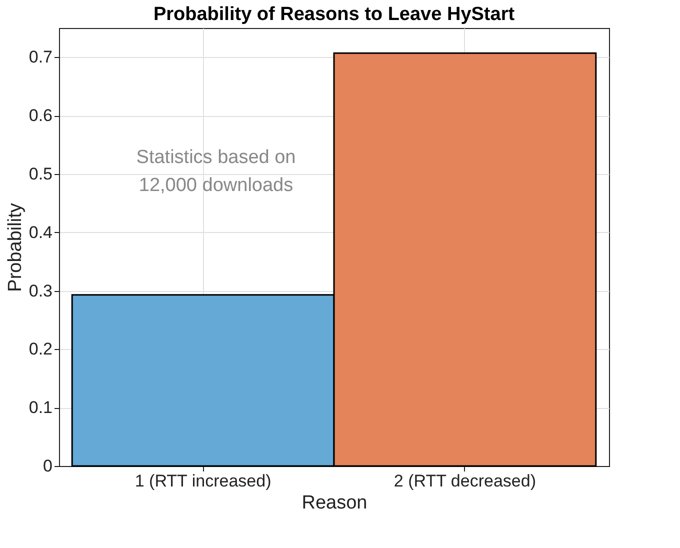  Describe the element at coordinates (40, 349) in the screenshot. I see `y-tick-label: 0.2` at that location.